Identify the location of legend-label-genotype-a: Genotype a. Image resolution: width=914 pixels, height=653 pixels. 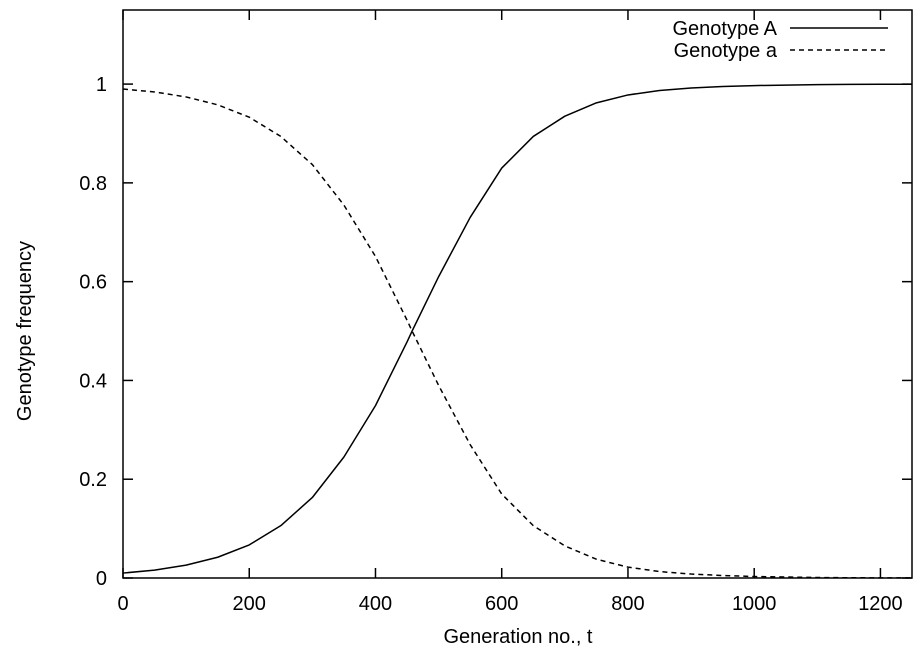
(726, 51).